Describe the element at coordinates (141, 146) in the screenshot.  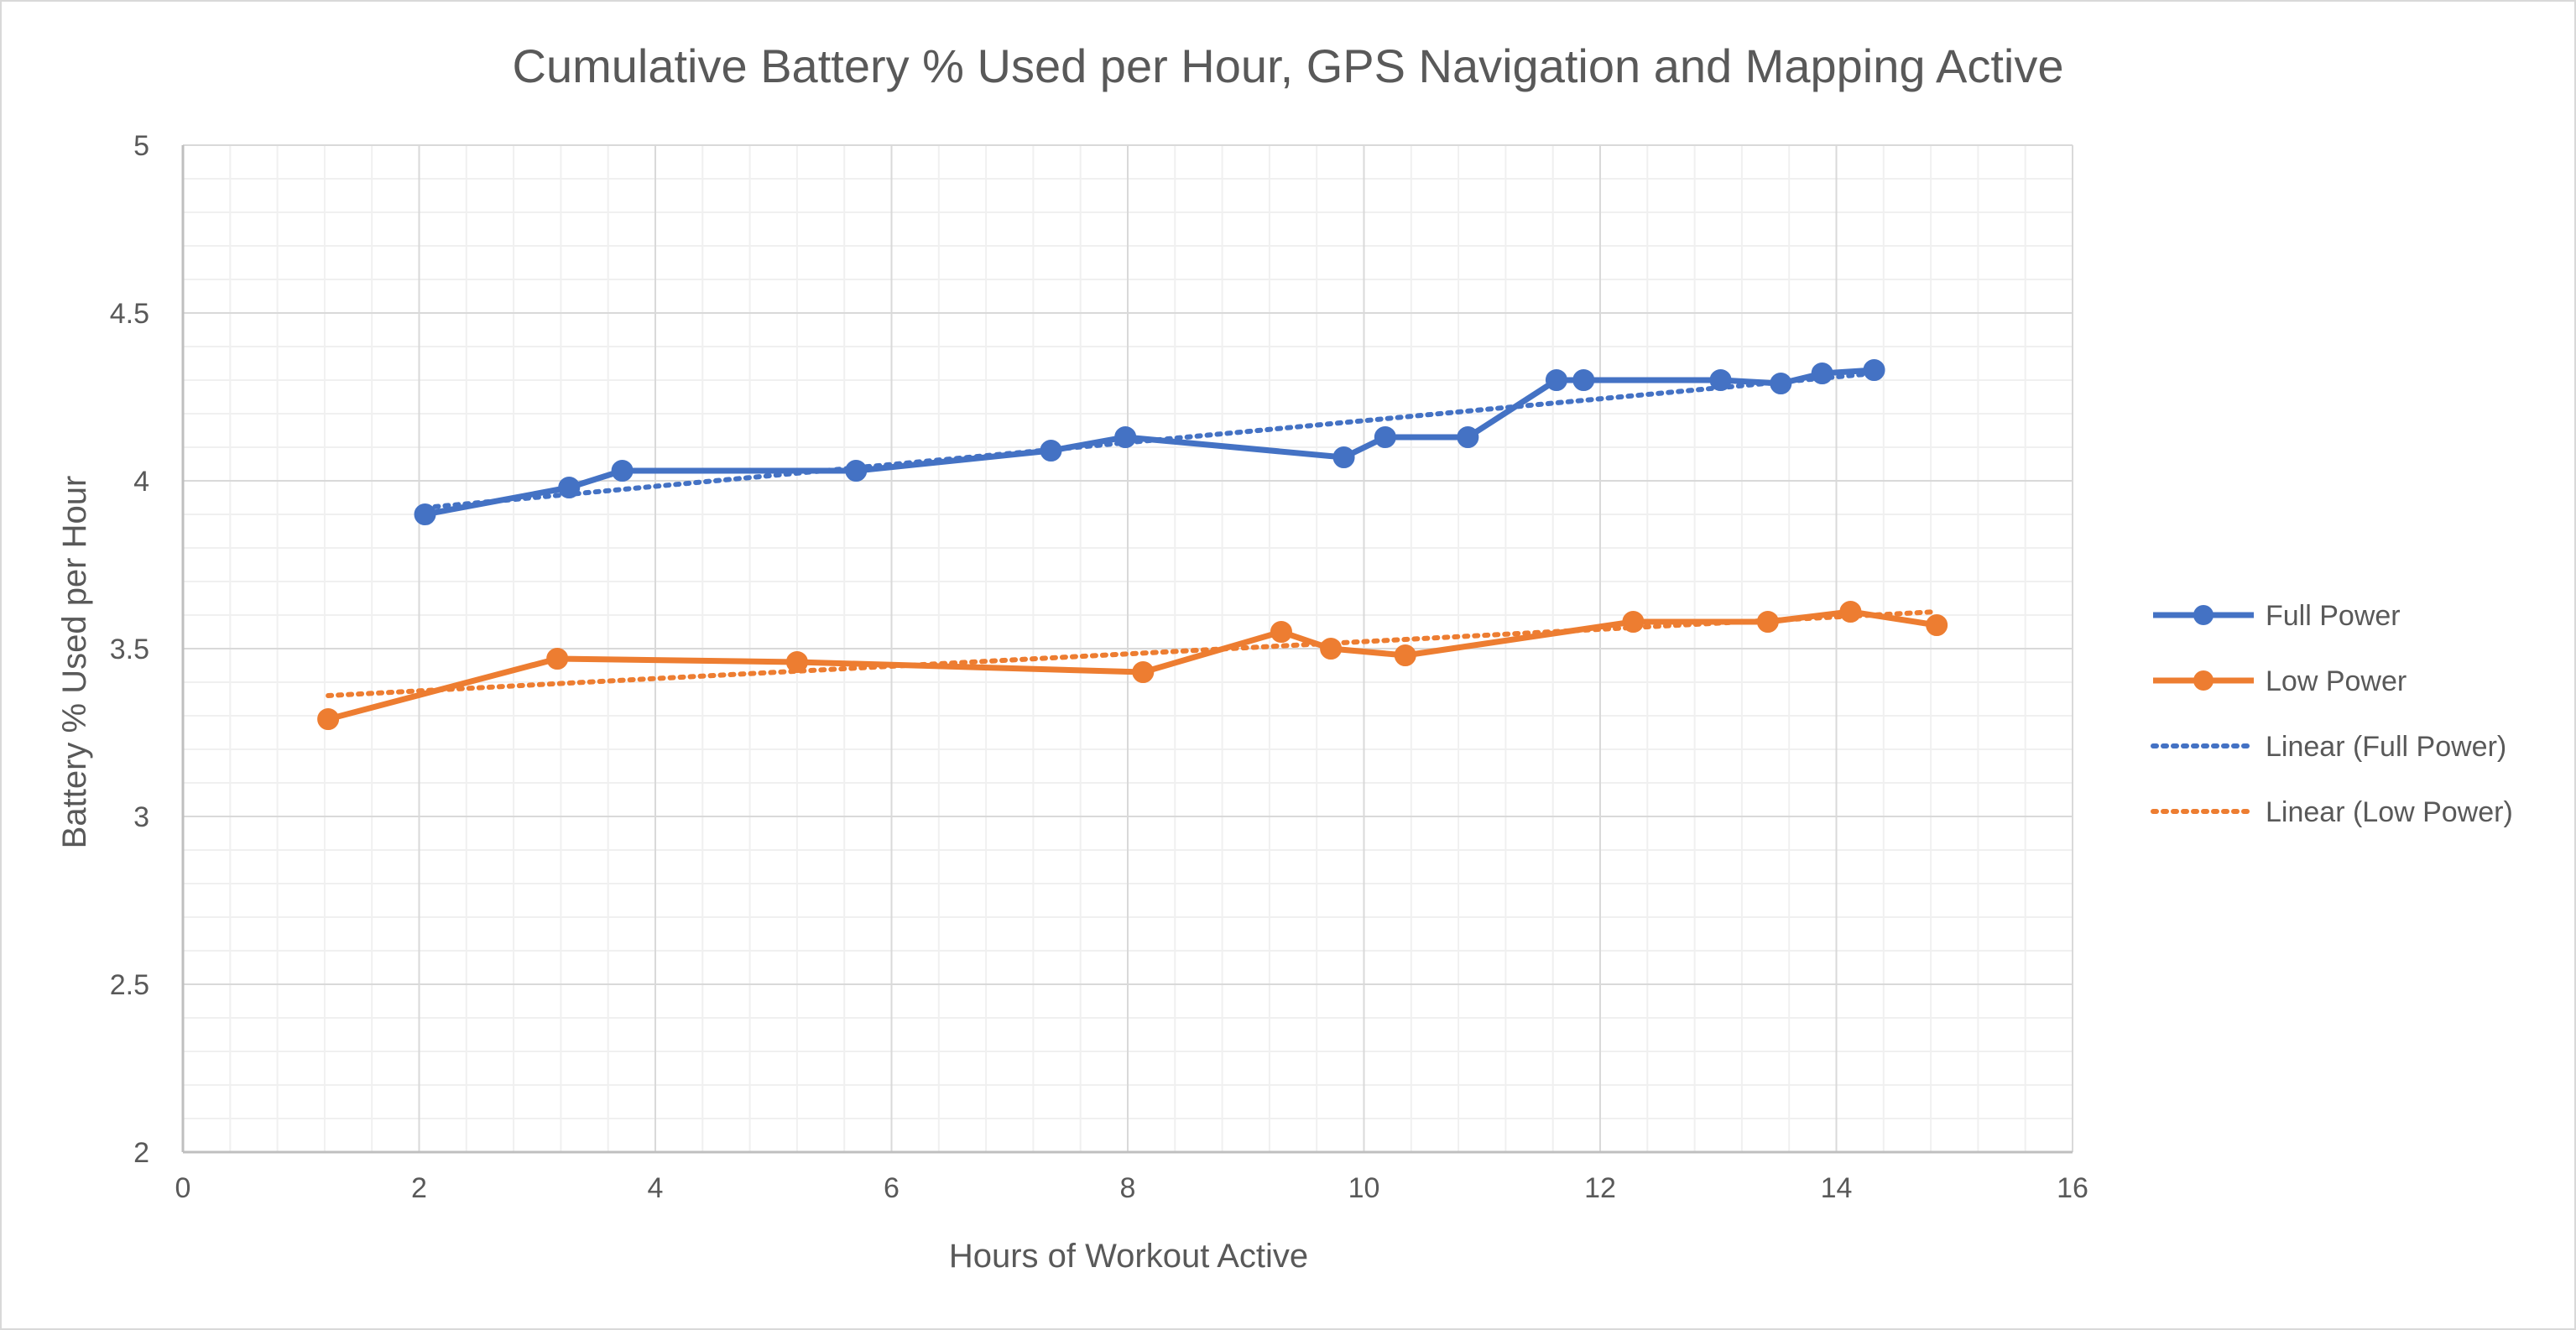
I see `y-tick-label: 5` at that location.